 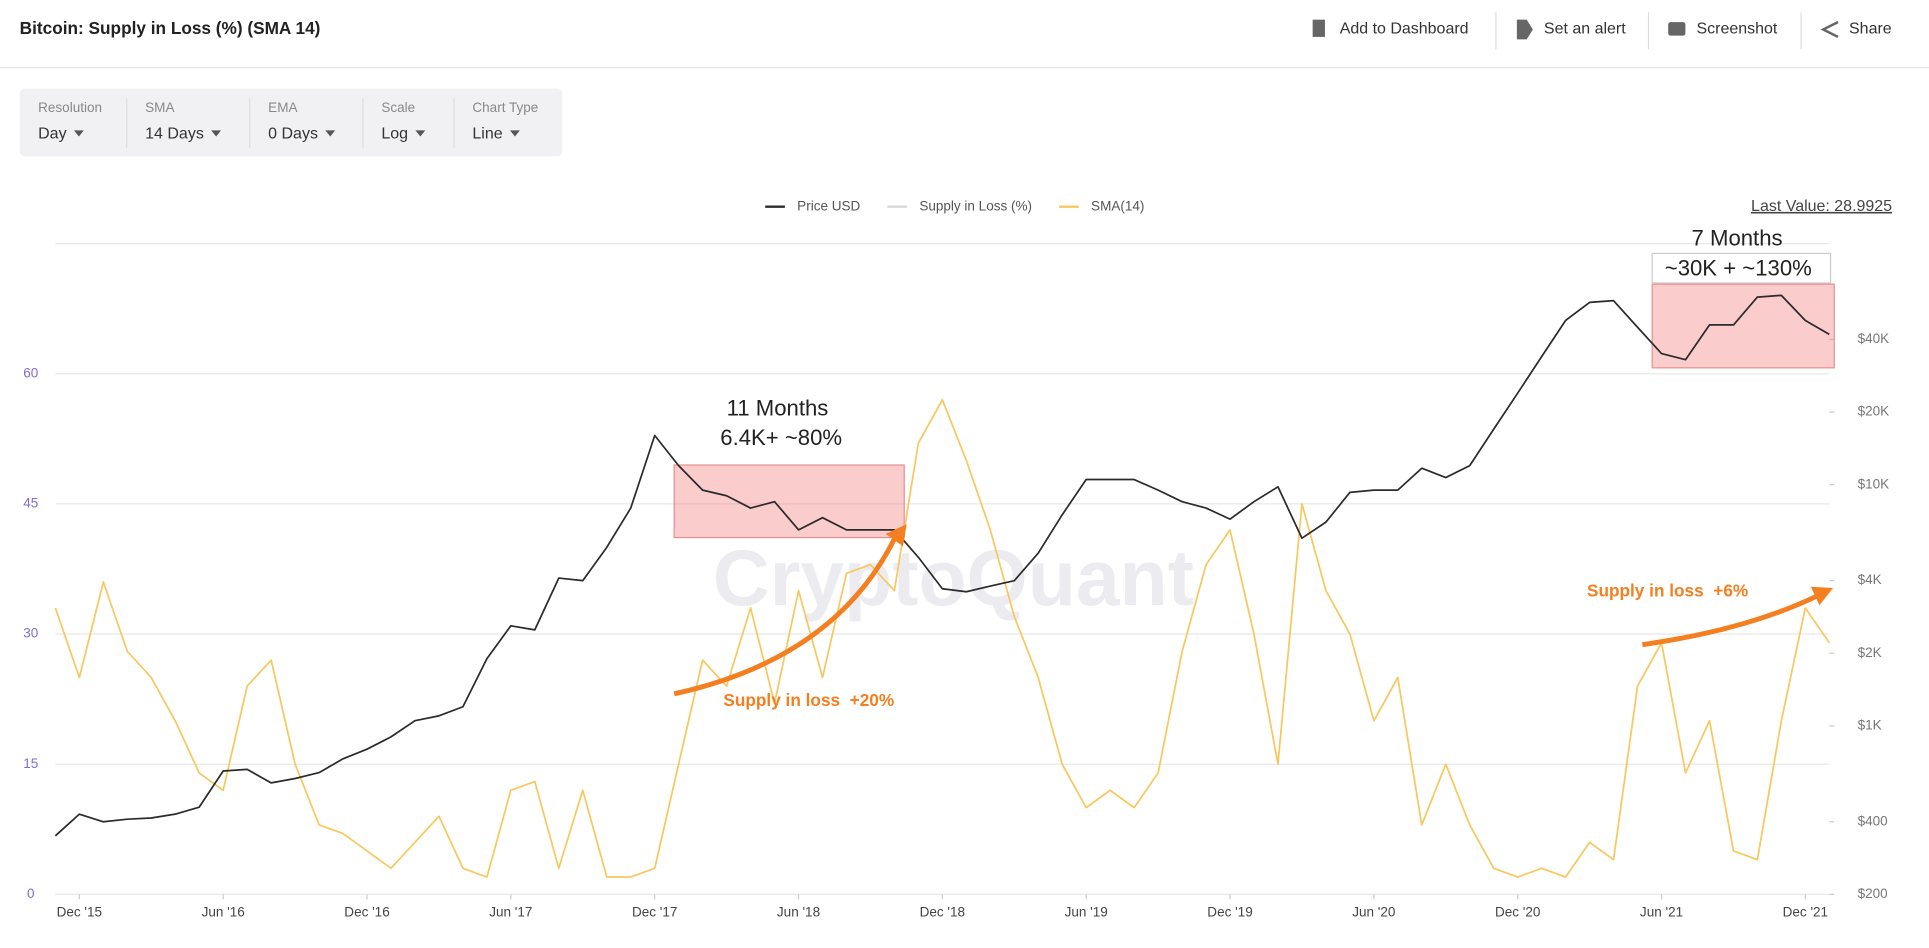 What do you see at coordinates (1117, 205) in the screenshot?
I see `legend-label: SMA(14)` at bounding box center [1117, 205].